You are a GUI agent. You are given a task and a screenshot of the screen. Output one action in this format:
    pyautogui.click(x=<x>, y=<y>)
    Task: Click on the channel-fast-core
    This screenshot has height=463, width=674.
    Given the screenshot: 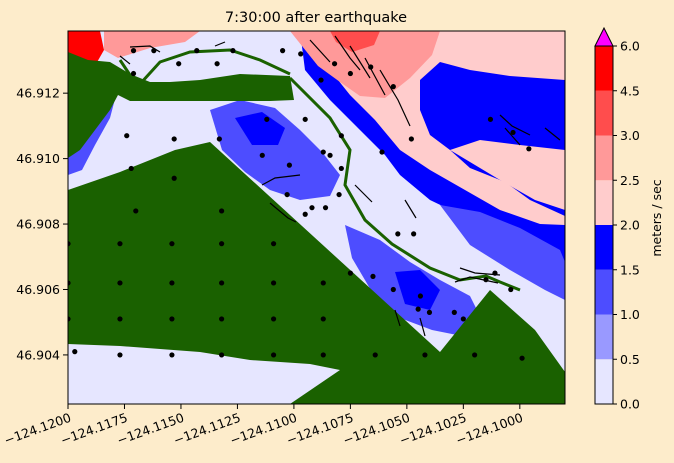 What is the action you would take?
    pyautogui.click(x=417, y=290)
    